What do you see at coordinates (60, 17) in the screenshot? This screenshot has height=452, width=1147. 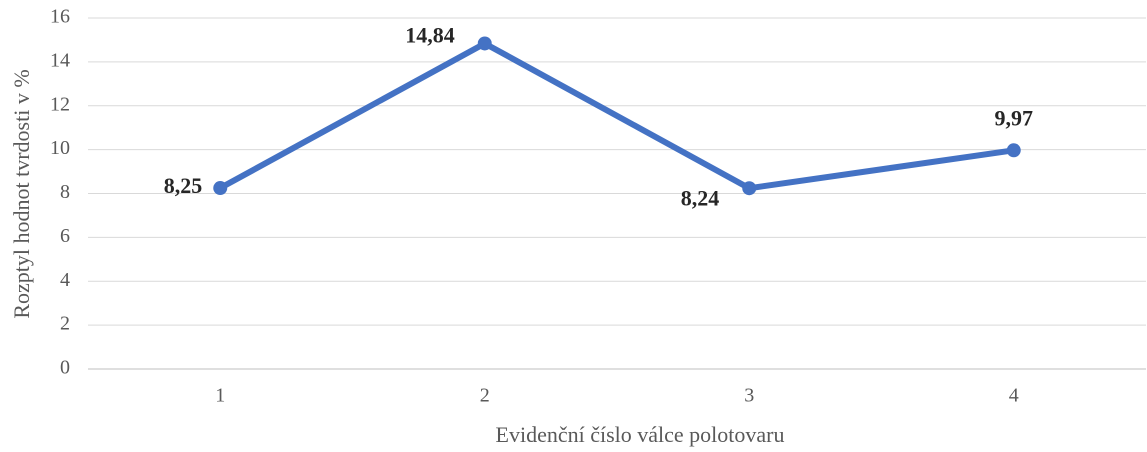 I see `y-tick-label: 16` at bounding box center [60, 17].